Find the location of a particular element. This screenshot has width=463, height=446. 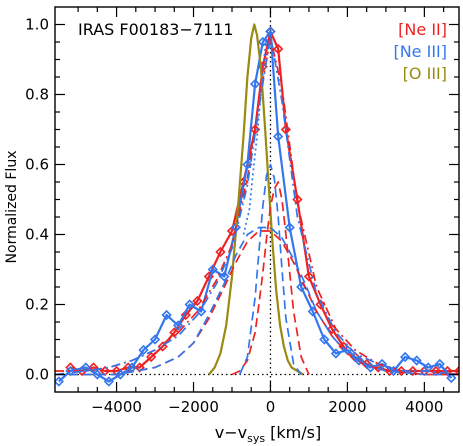

legend: [Ne II] [Ne III] [O III] is located at coordinates (420, 51).